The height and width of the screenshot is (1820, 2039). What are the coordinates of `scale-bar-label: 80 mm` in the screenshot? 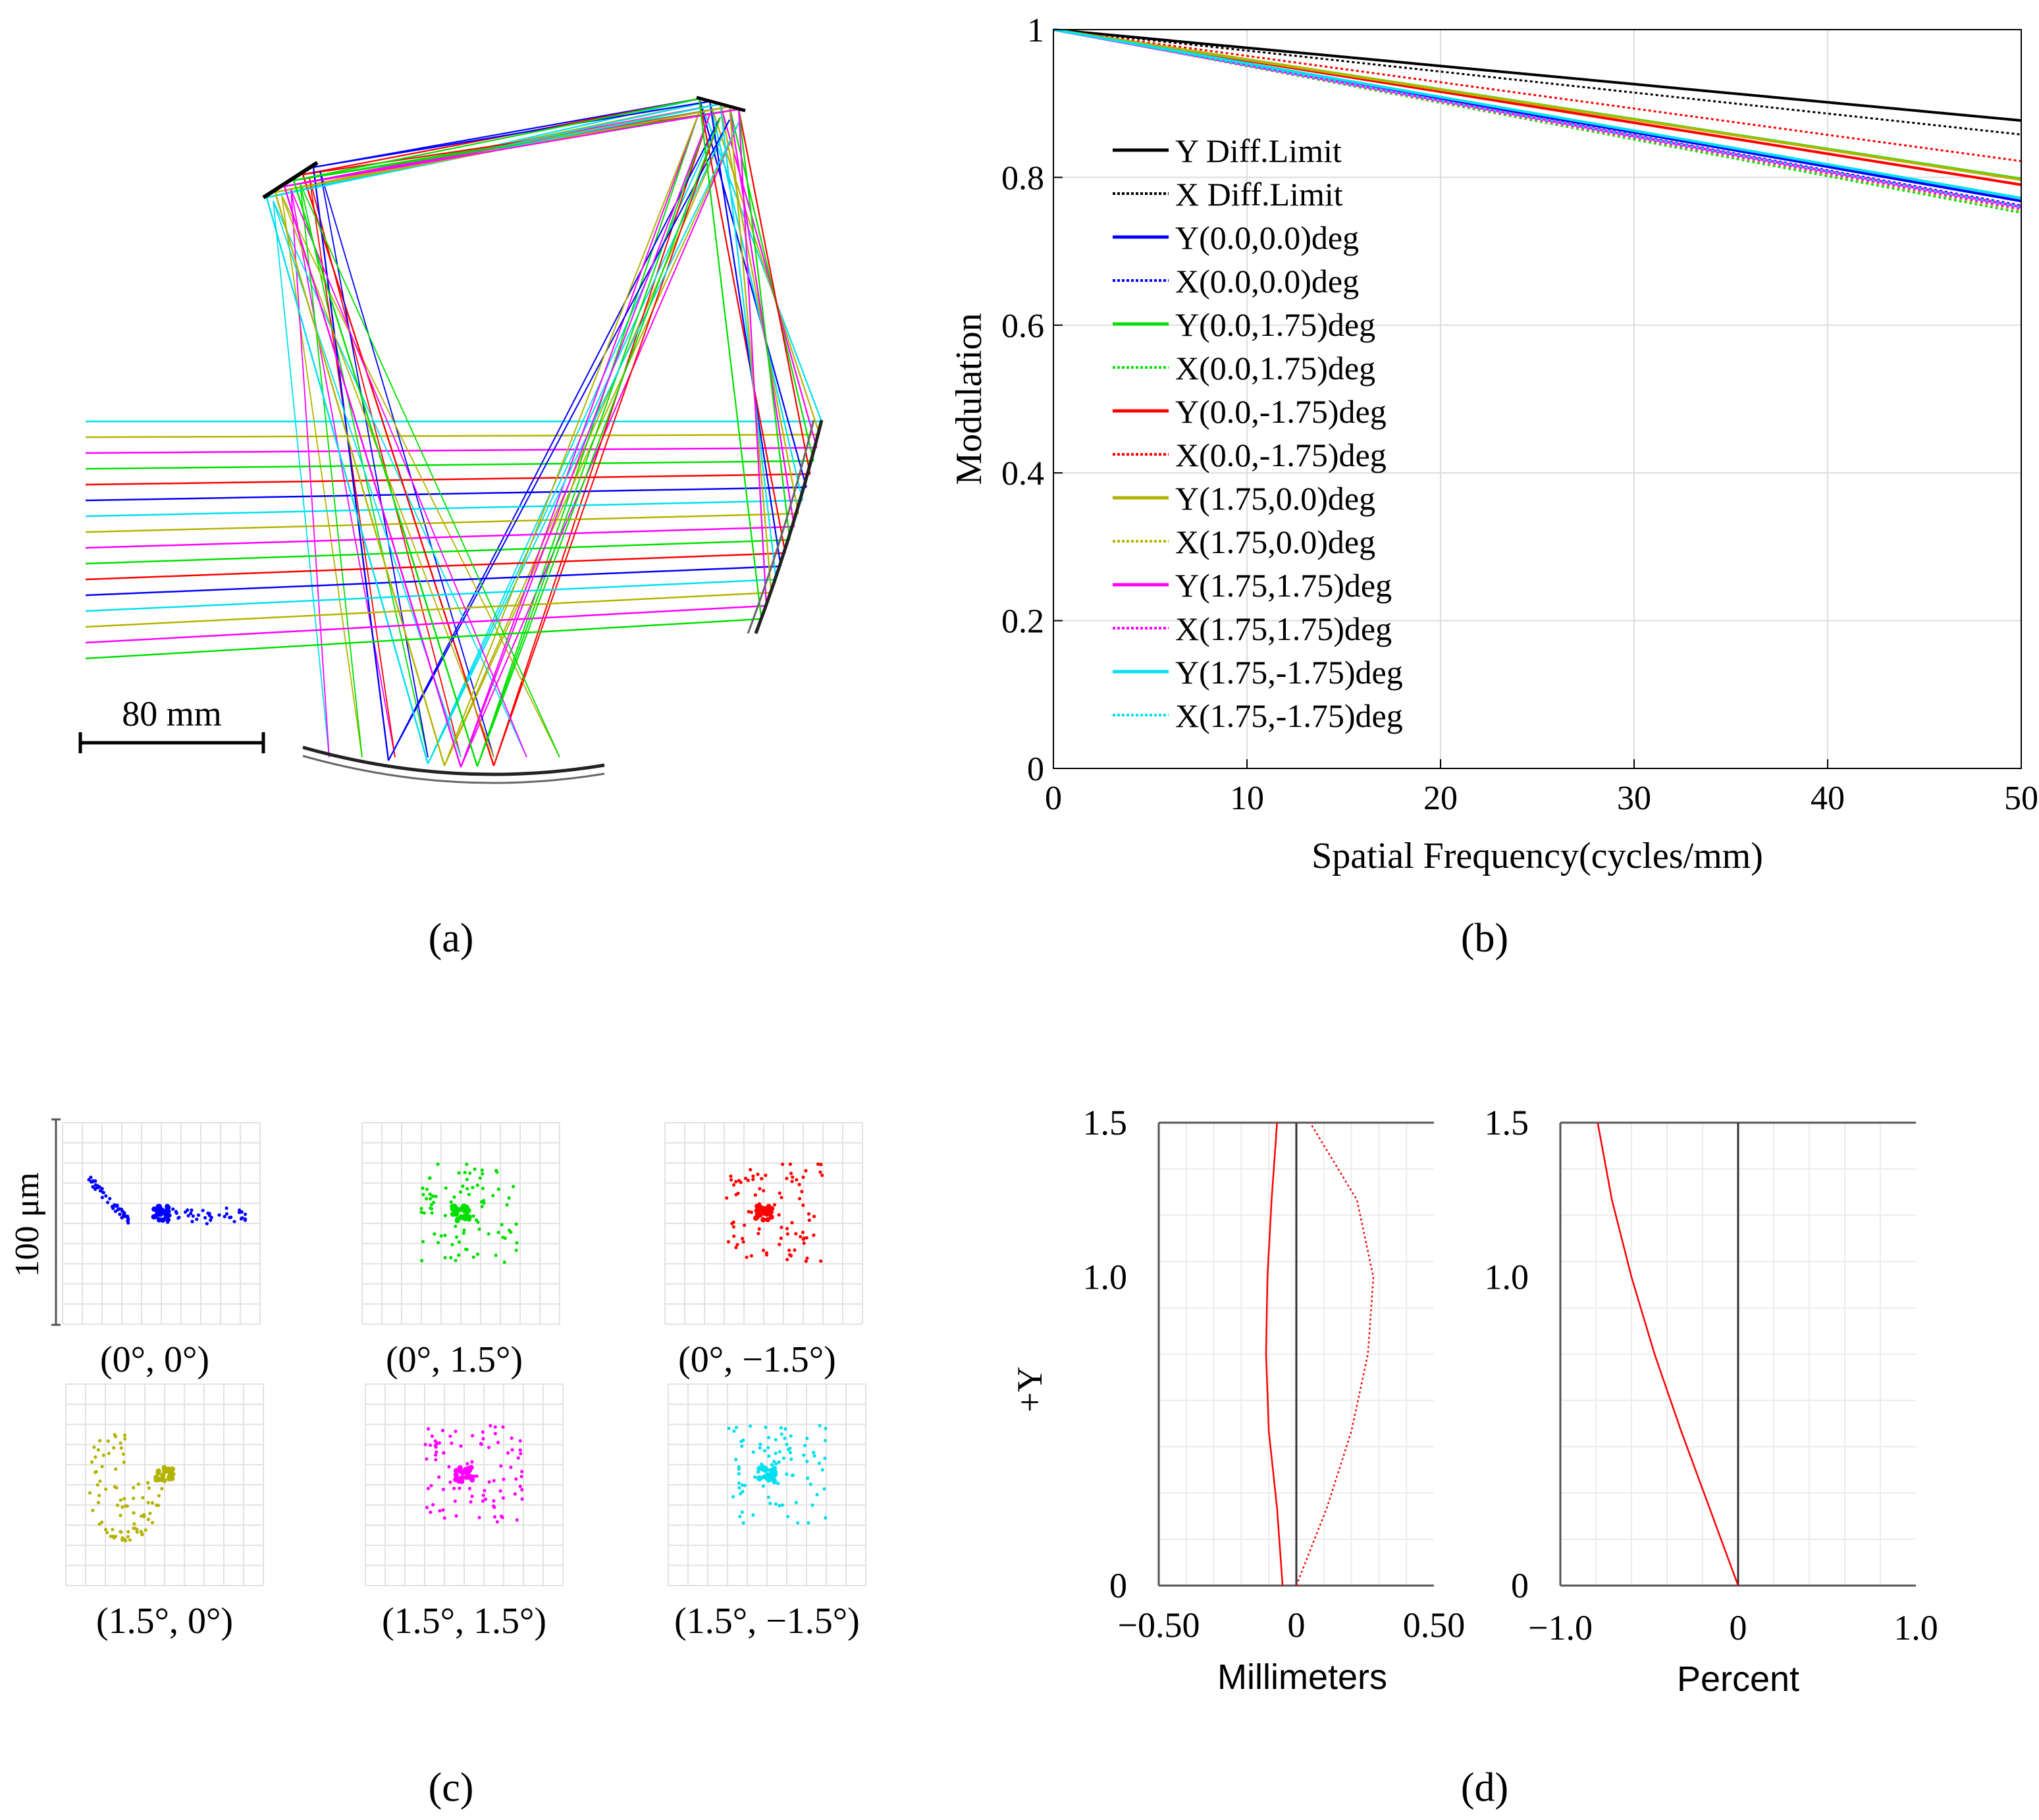 It's located at (172, 714).